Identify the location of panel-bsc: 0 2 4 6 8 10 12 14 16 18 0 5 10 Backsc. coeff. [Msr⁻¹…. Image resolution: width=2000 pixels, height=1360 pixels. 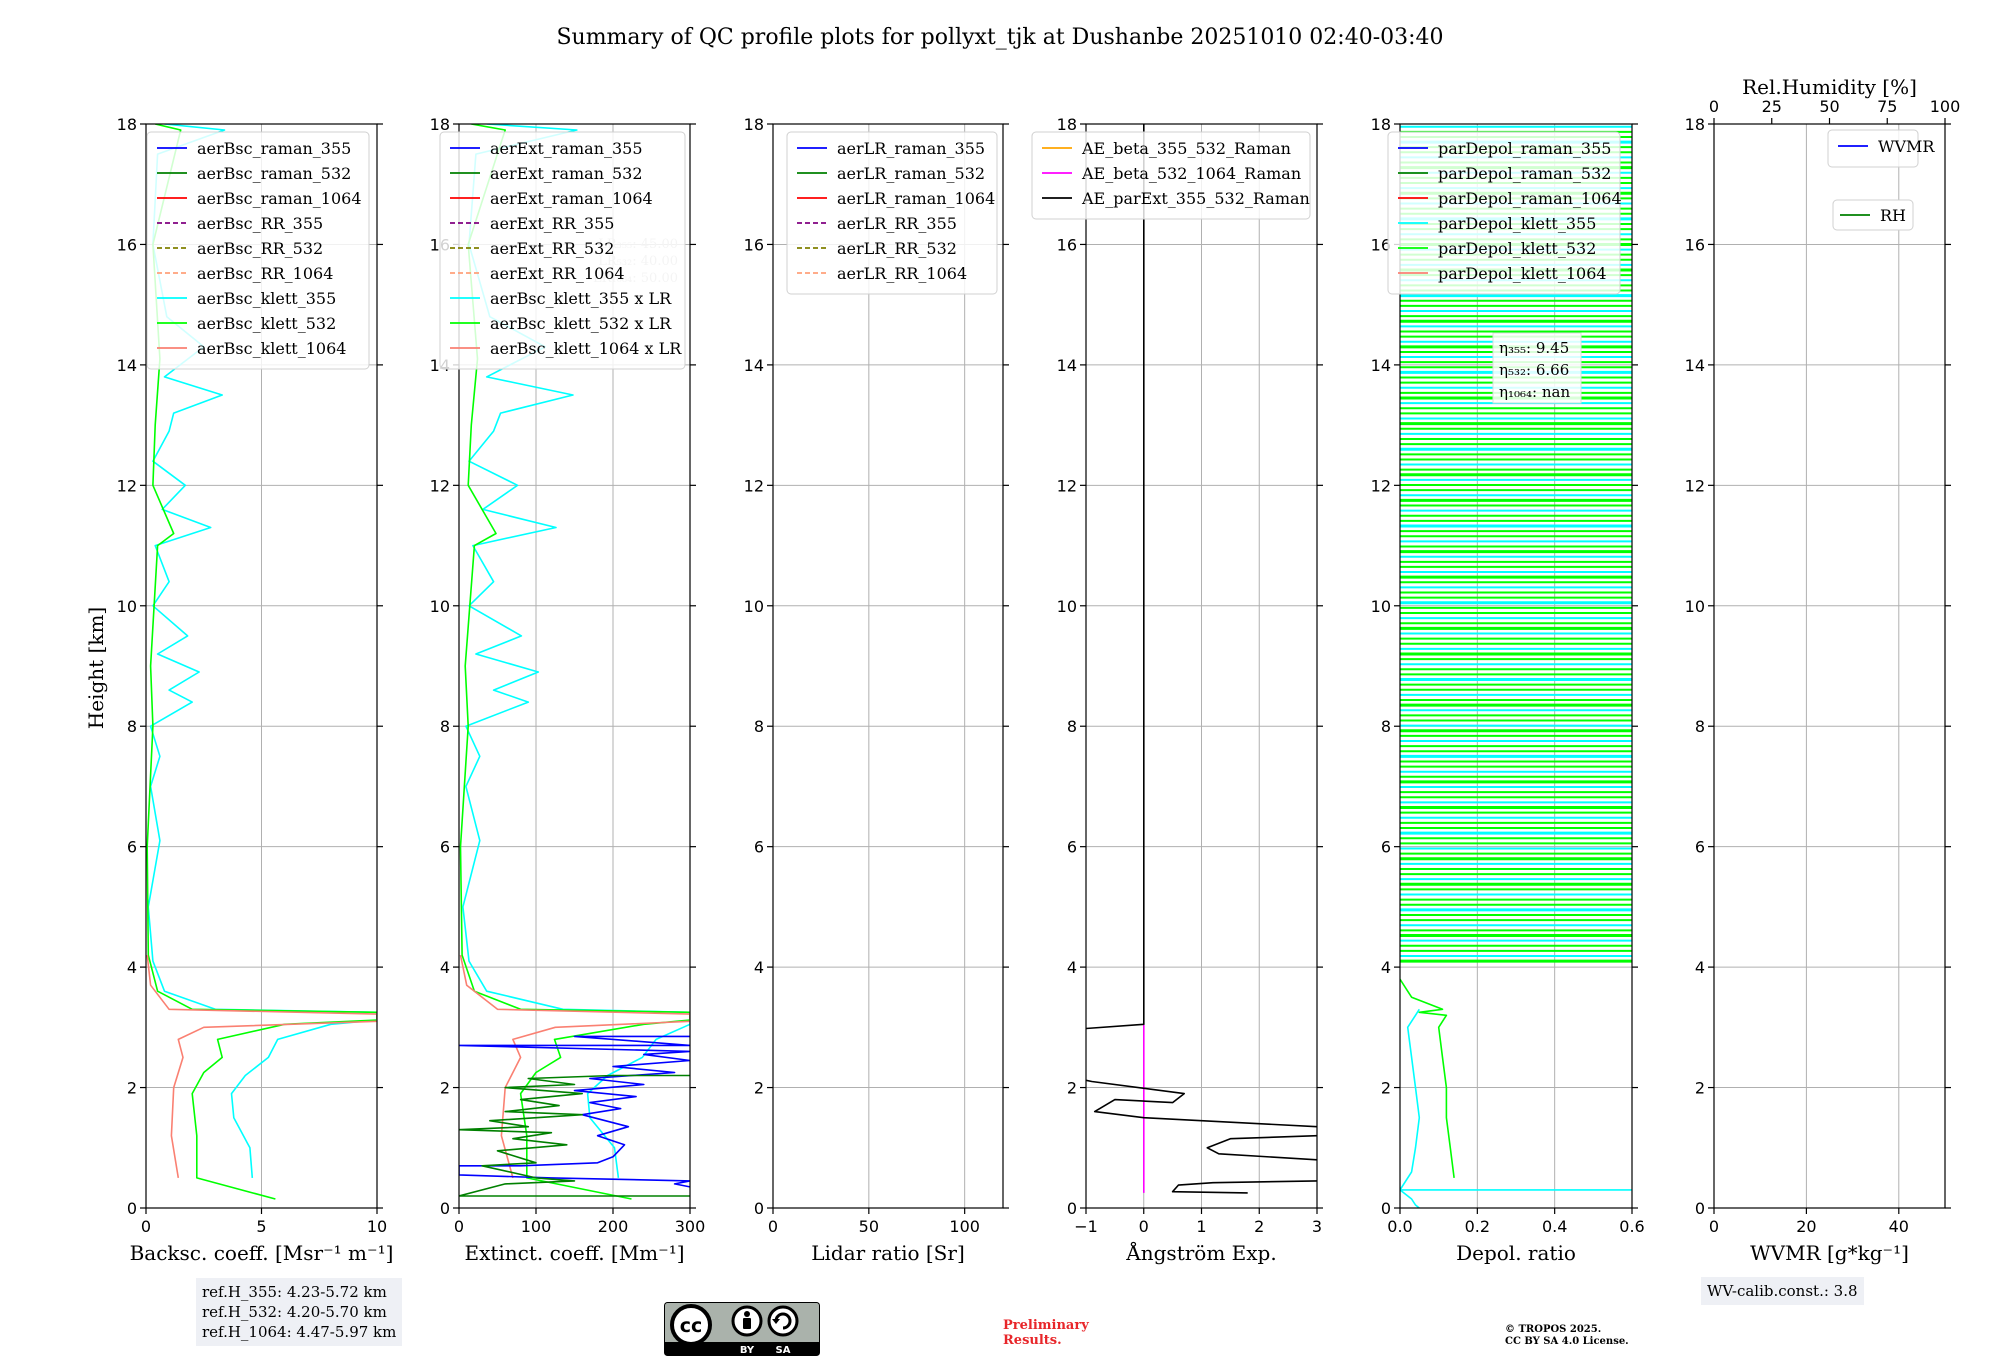
(255, 690).